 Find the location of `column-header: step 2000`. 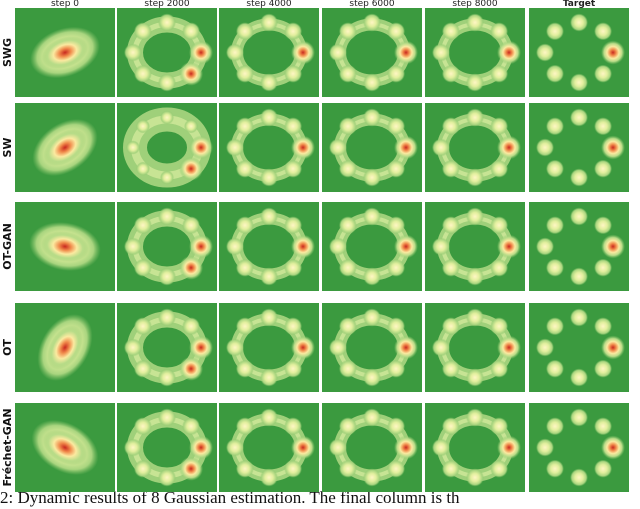

column-header: step 2000 is located at coordinates (167, 4).